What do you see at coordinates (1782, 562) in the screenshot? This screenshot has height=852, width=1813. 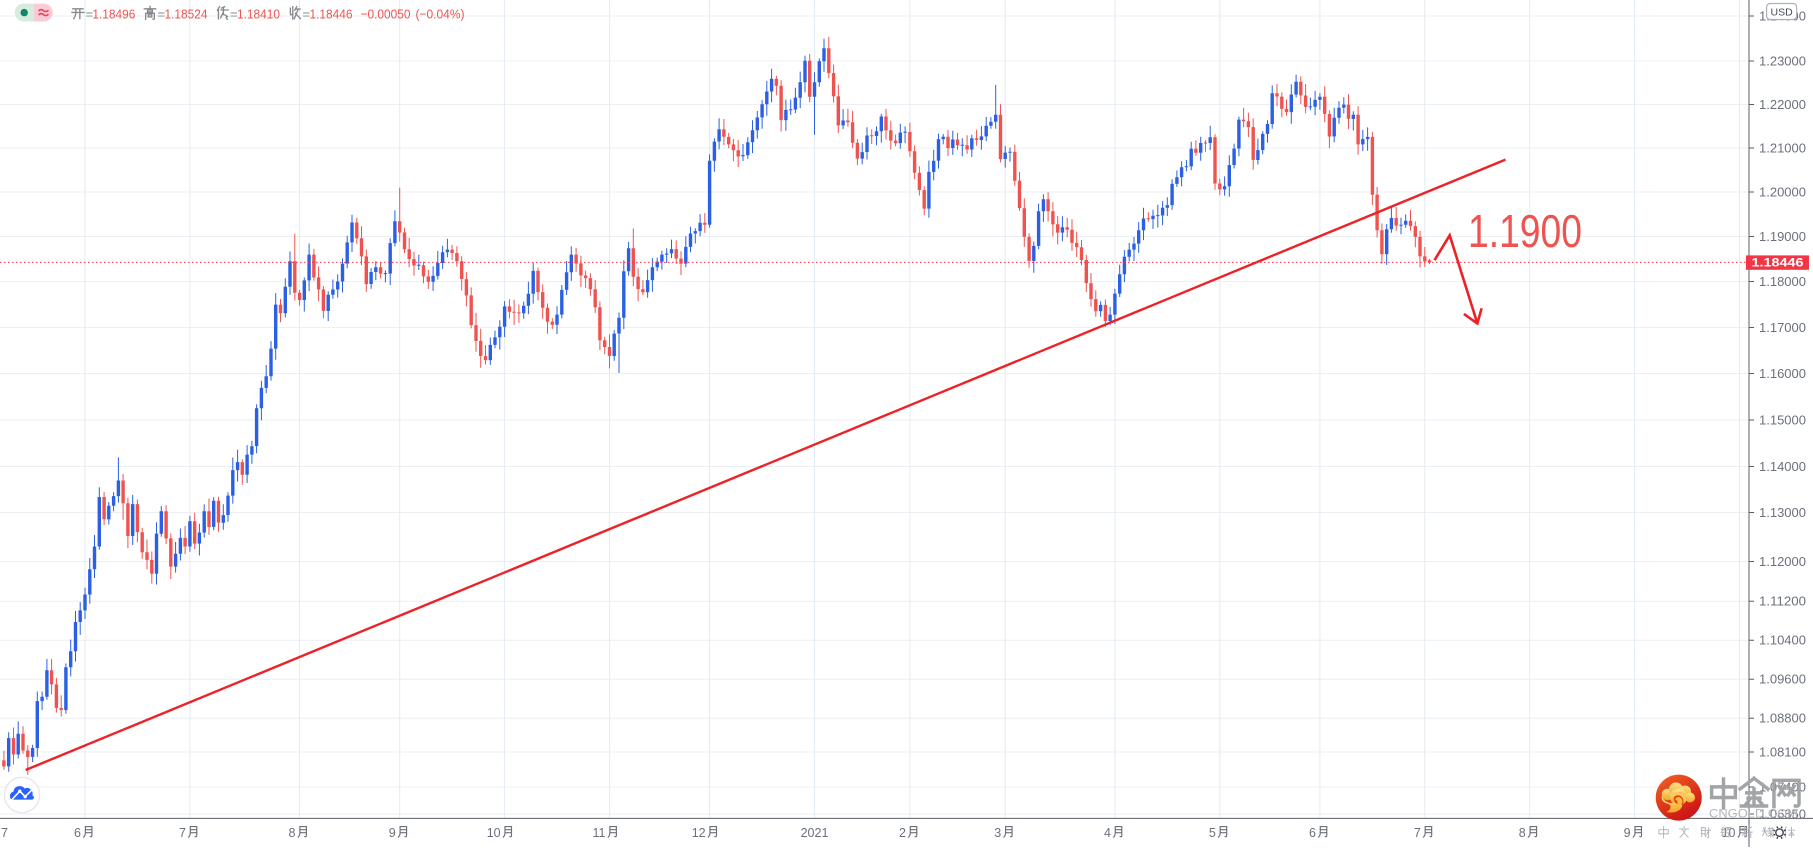 I see `svg-text: 1.12000` at bounding box center [1782, 562].